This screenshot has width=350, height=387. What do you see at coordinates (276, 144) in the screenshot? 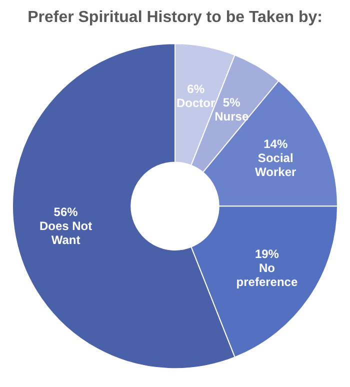
I see `data-label: 14%` at bounding box center [276, 144].